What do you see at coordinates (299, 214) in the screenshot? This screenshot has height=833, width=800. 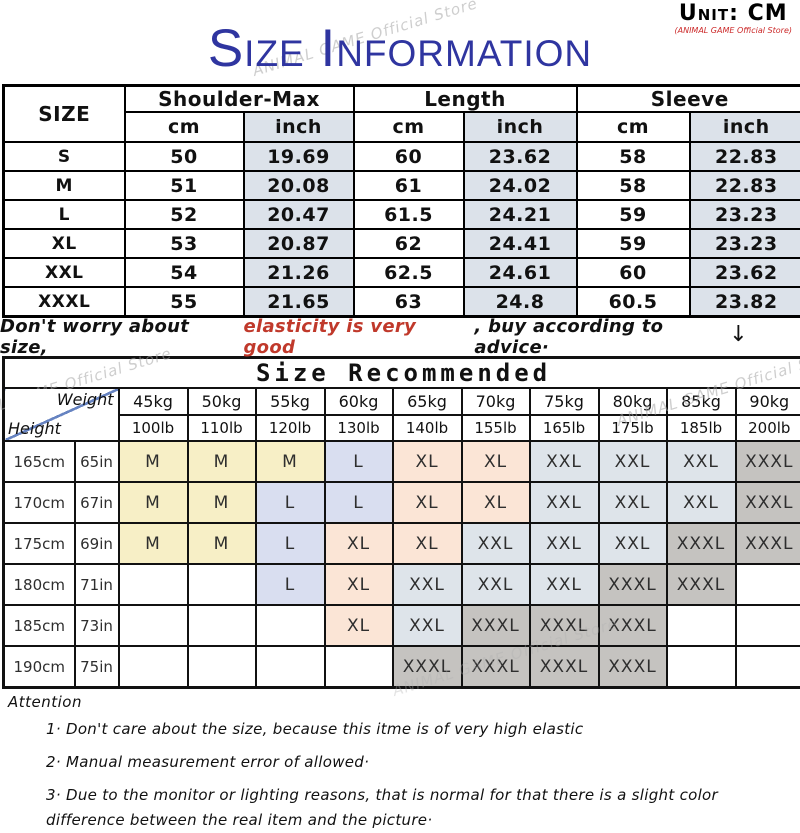 I see `measure-cell: 20.47` at bounding box center [299, 214].